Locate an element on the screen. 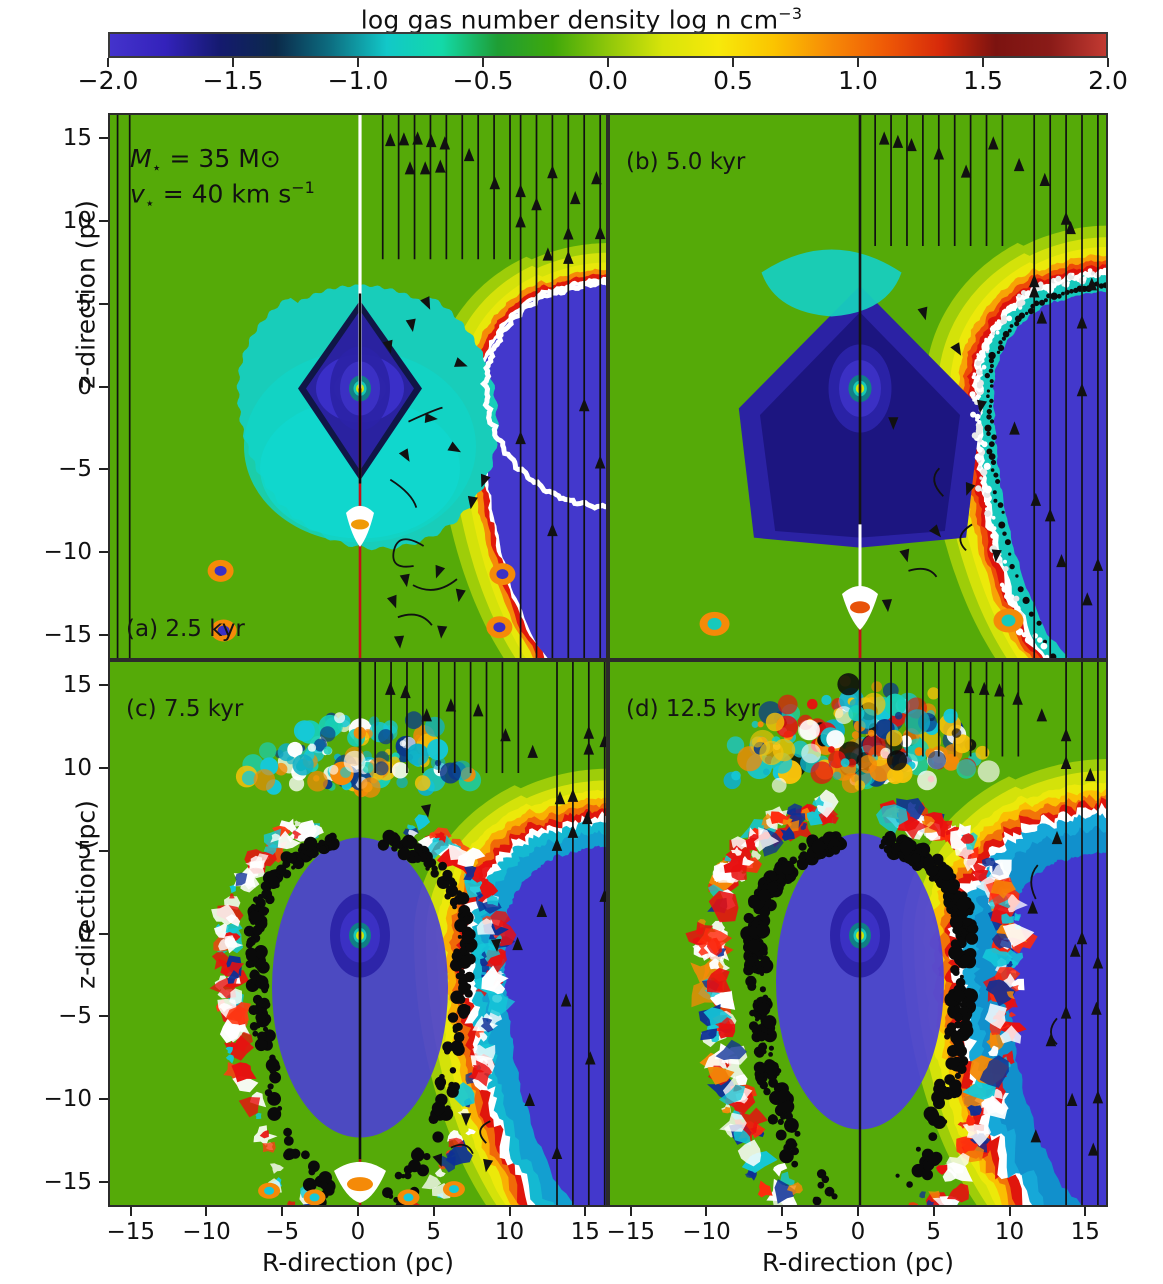 The image size is (1163, 1284). colorbar-title-exponent: −3 is located at coordinates (790, 13).